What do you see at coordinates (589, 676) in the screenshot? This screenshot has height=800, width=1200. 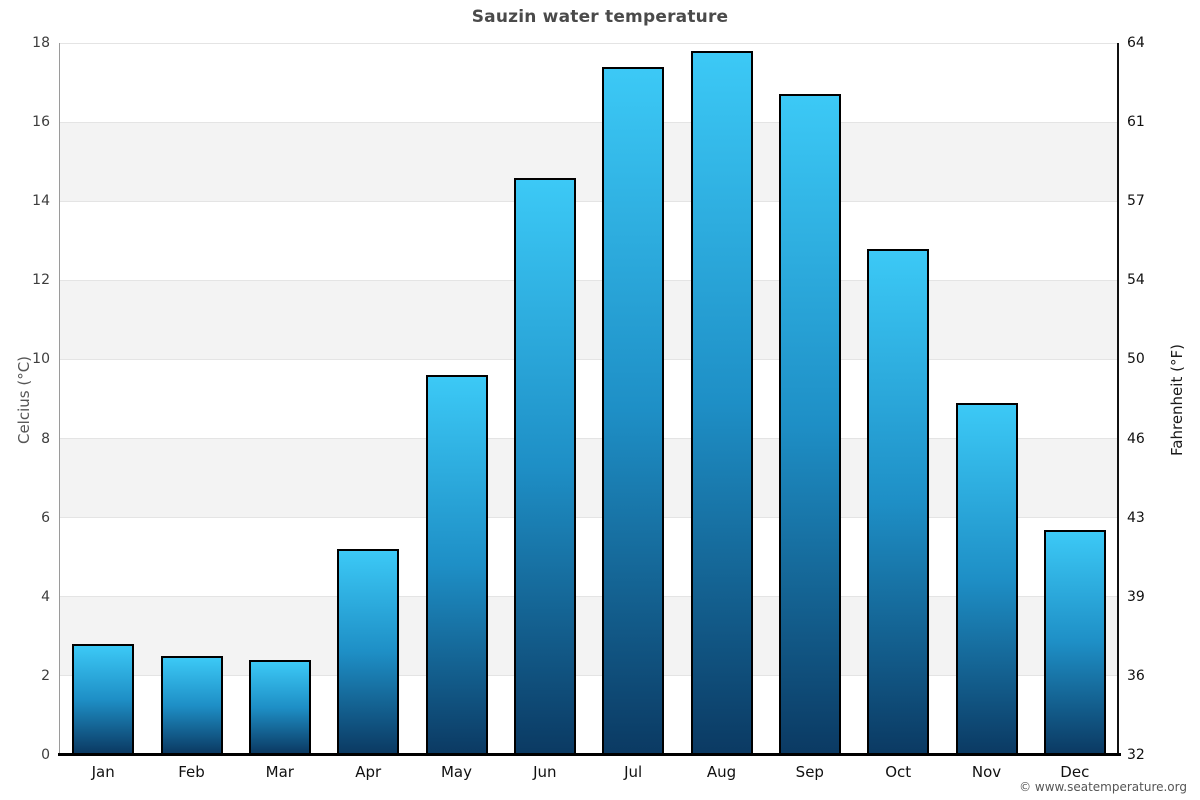 I see `gridline-2c` at bounding box center [589, 676].